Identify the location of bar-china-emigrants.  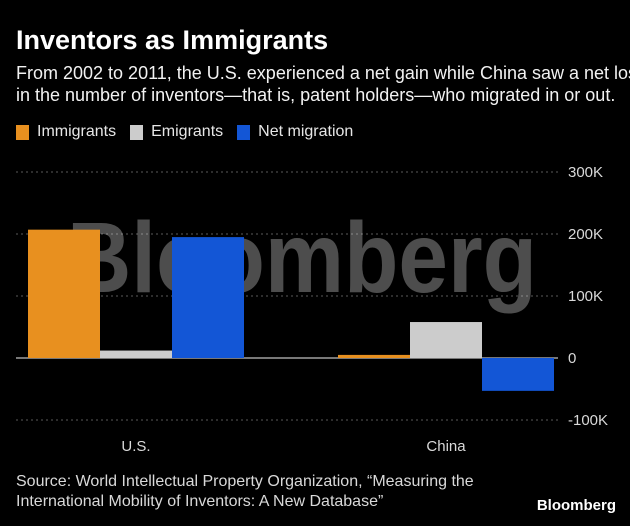
(446, 340).